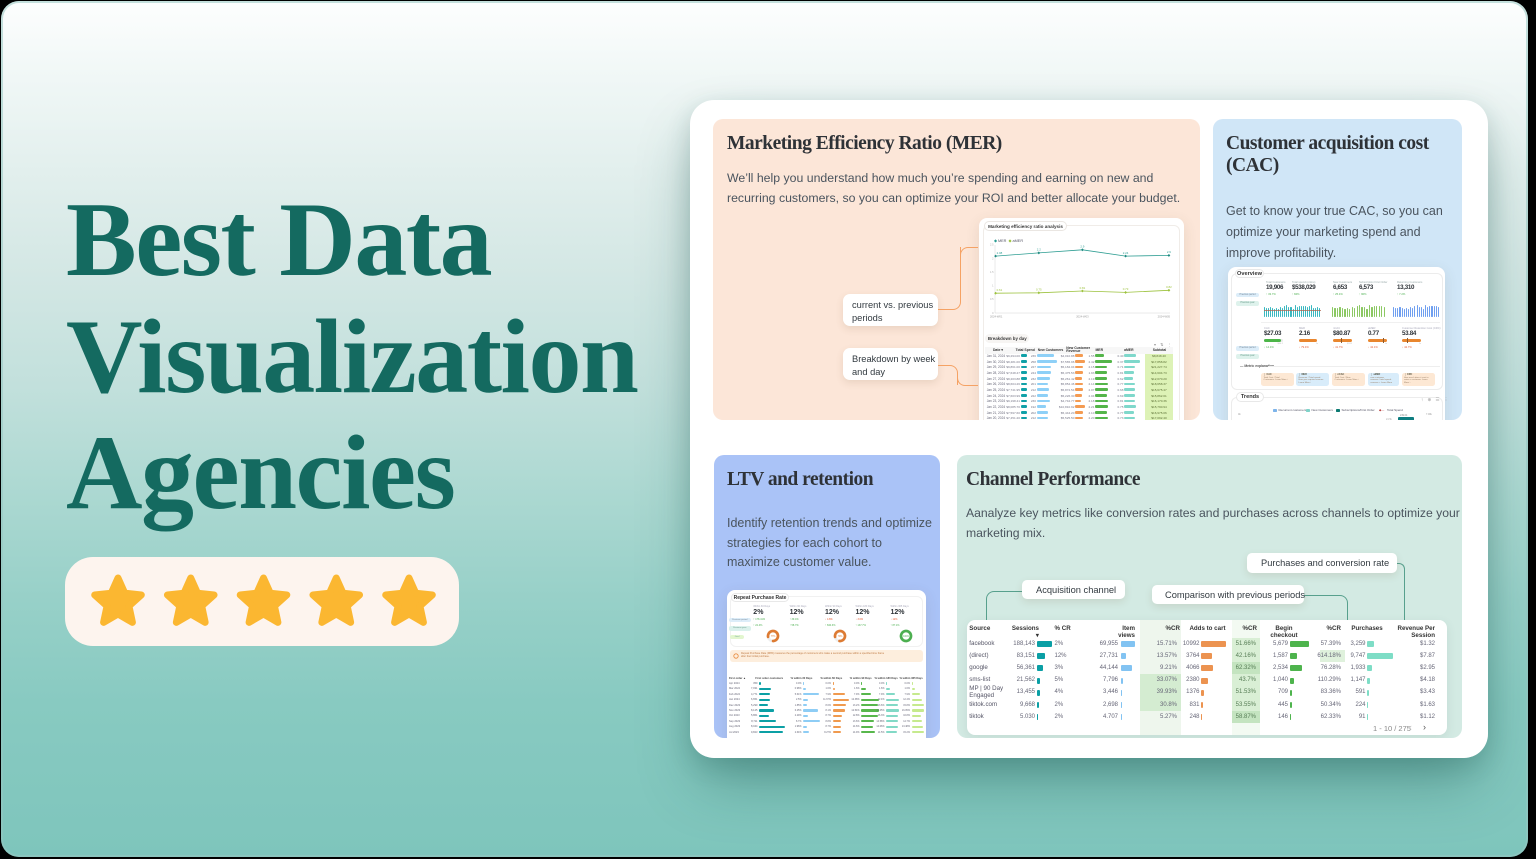  What do you see at coordinates (1083, 288) in the screenshot?
I see `svg-text: 0.81` at bounding box center [1083, 288].